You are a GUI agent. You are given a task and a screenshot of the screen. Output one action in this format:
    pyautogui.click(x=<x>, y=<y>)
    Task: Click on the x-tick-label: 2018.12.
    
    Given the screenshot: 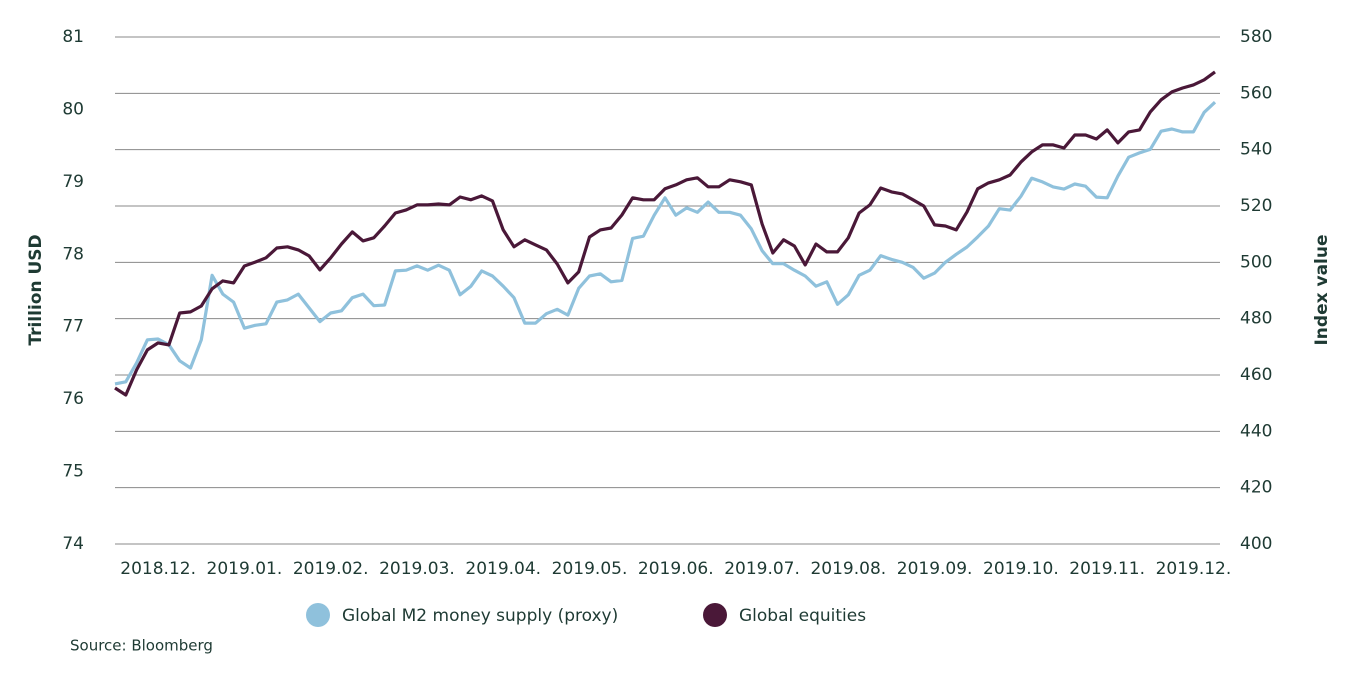 What is the action you would take?
    pyautogui.click(x=158, y=569)
    